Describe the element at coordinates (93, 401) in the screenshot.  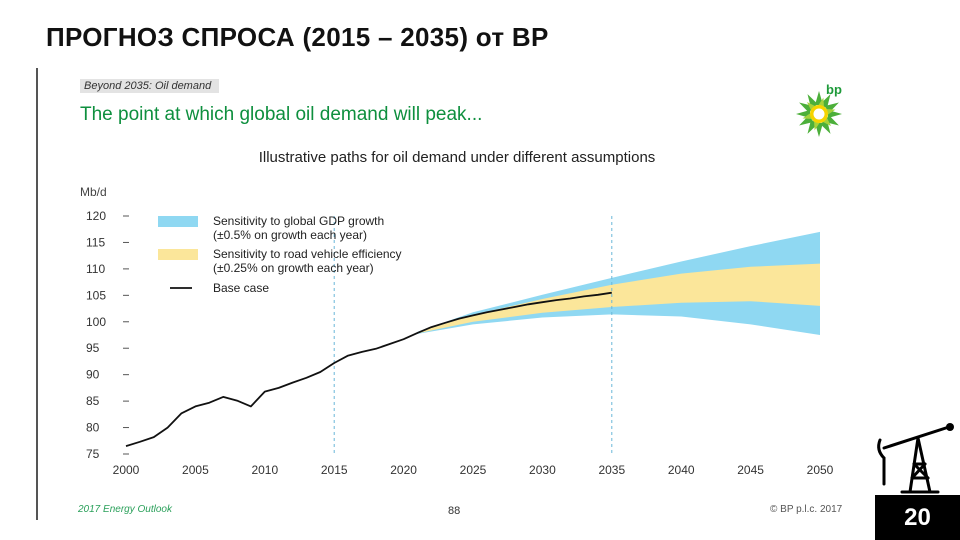
I see `y-tick-label: 85` at that location.